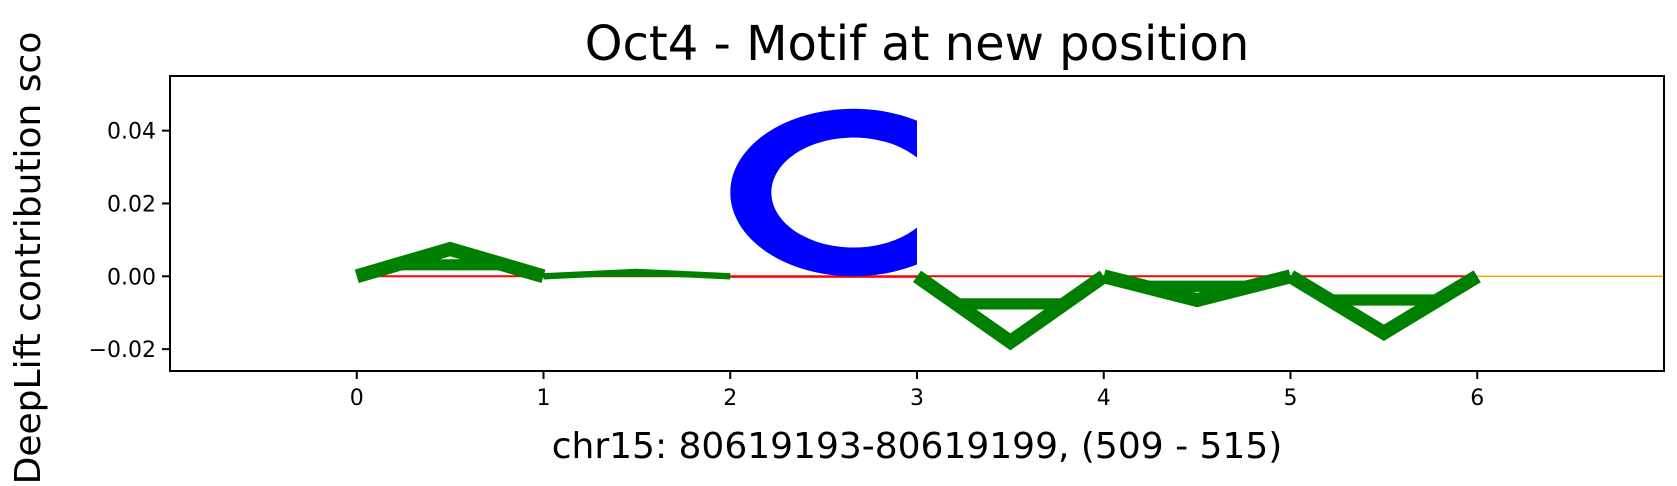  Describe the element at coordinates (131, 204) in the screenshot. I see `y-tick-label: 0.02` at that location.